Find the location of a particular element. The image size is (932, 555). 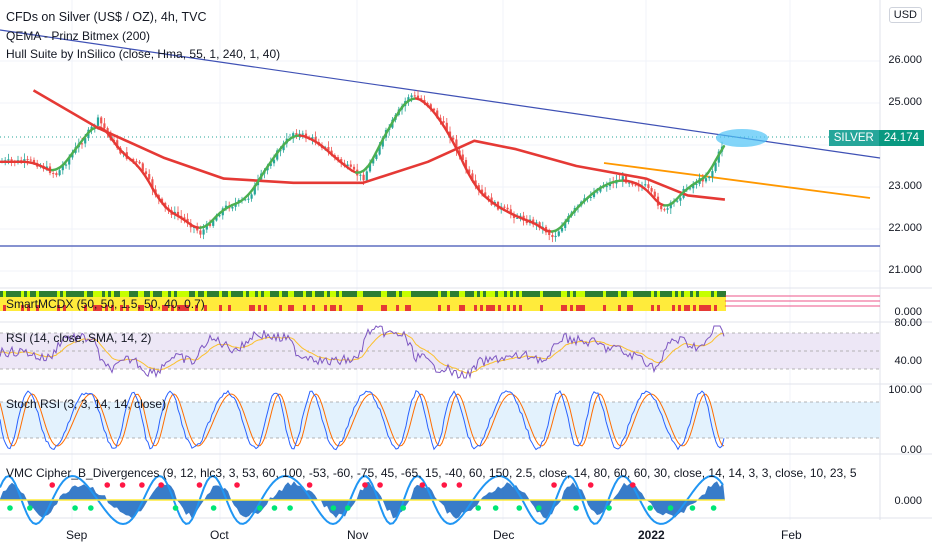

x-label-sep: Sep is located at coordinates (76, 535).